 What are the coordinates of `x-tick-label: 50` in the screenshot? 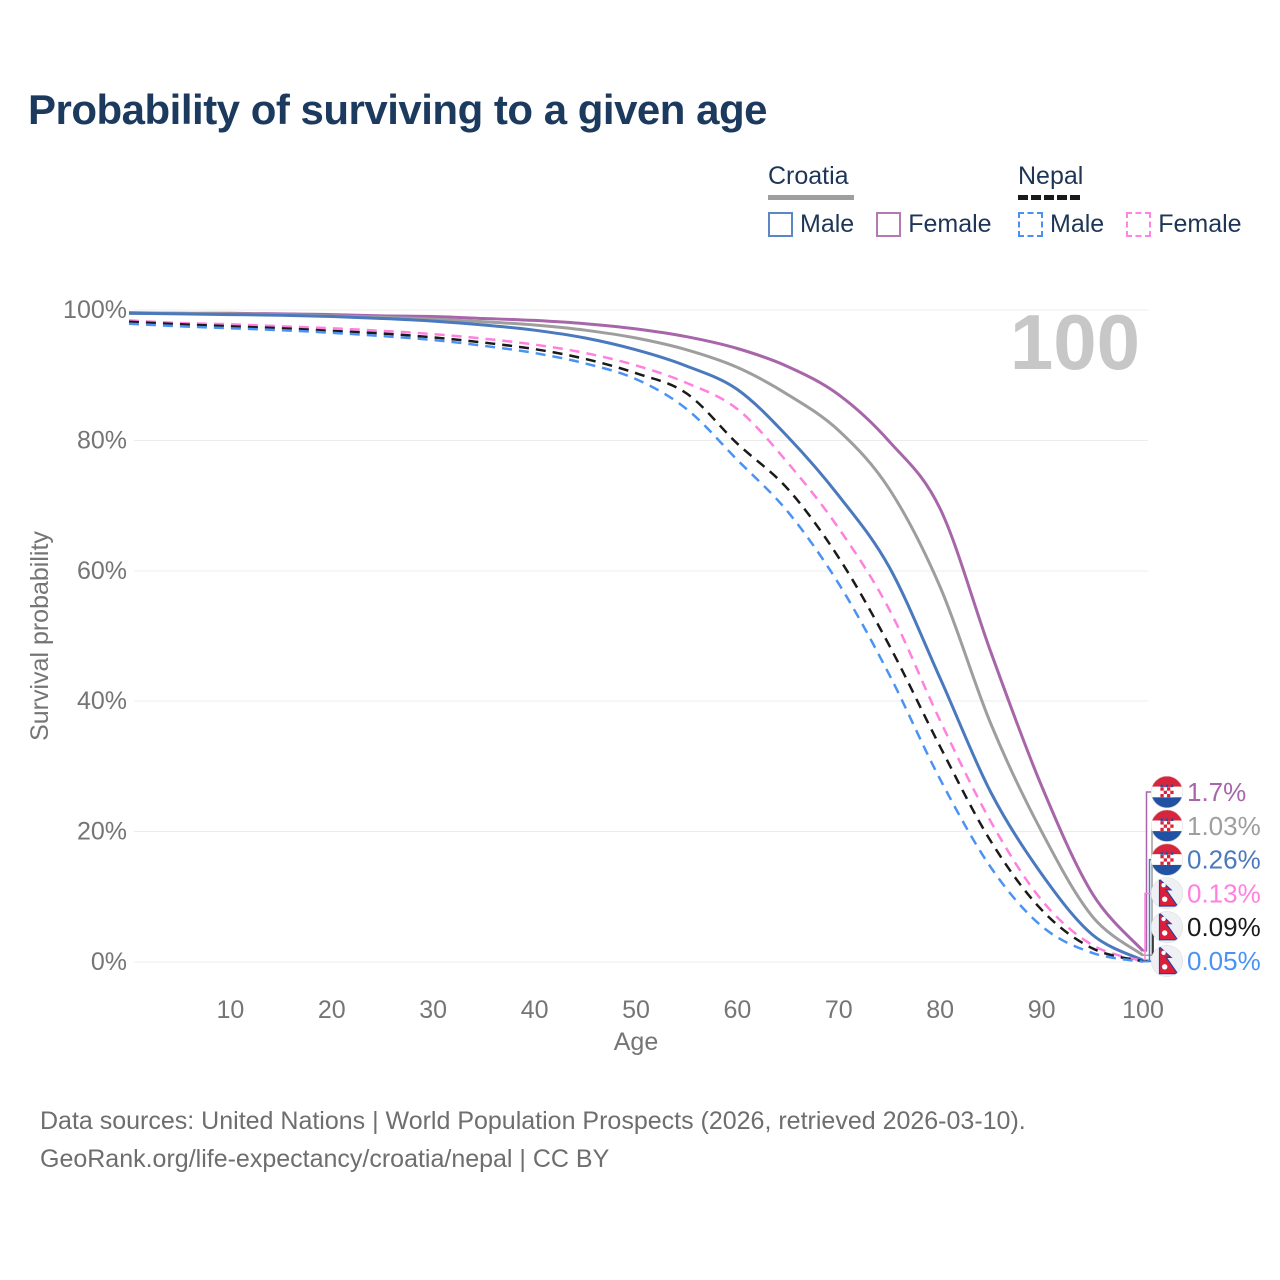 It's located at (636, 1010).